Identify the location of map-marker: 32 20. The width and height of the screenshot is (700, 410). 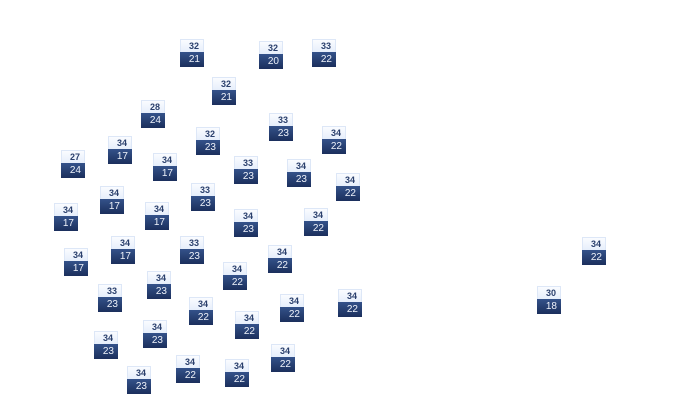
(271, 55).